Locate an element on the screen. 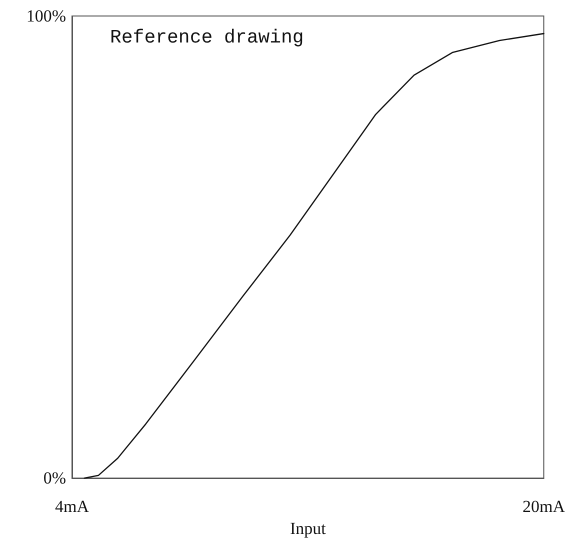 This screenshot has width=568, height=542. annotation: Reference drawing is located at coordinates (207, 37).